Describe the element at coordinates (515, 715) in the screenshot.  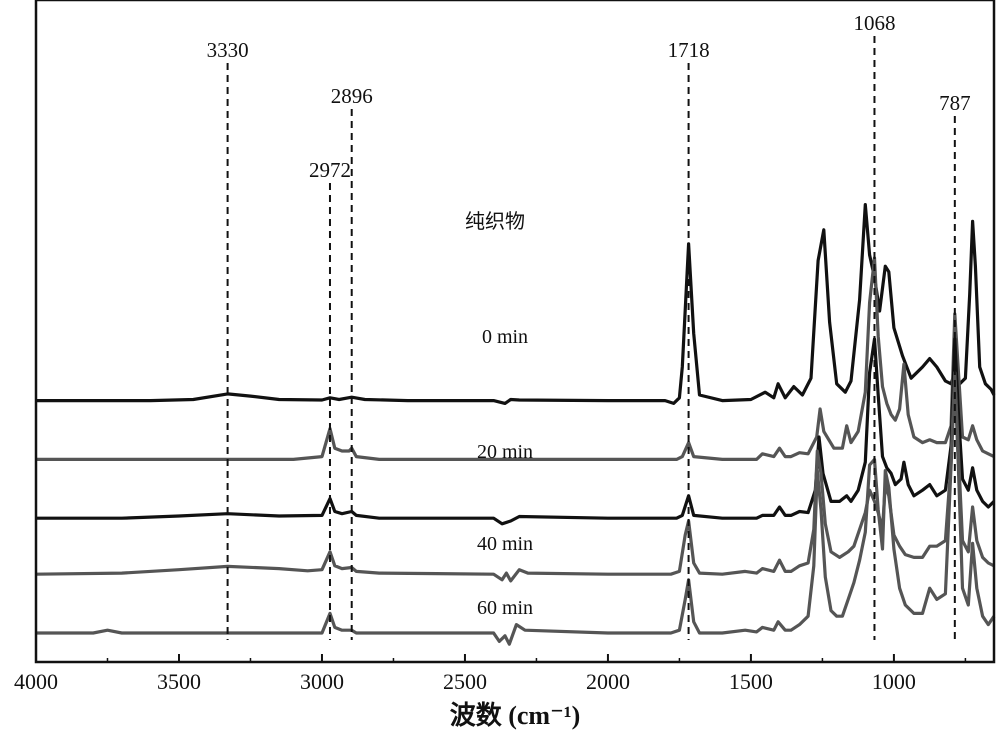
I see `x-axis-label: 波数 (cm⁻¹)` at that location.